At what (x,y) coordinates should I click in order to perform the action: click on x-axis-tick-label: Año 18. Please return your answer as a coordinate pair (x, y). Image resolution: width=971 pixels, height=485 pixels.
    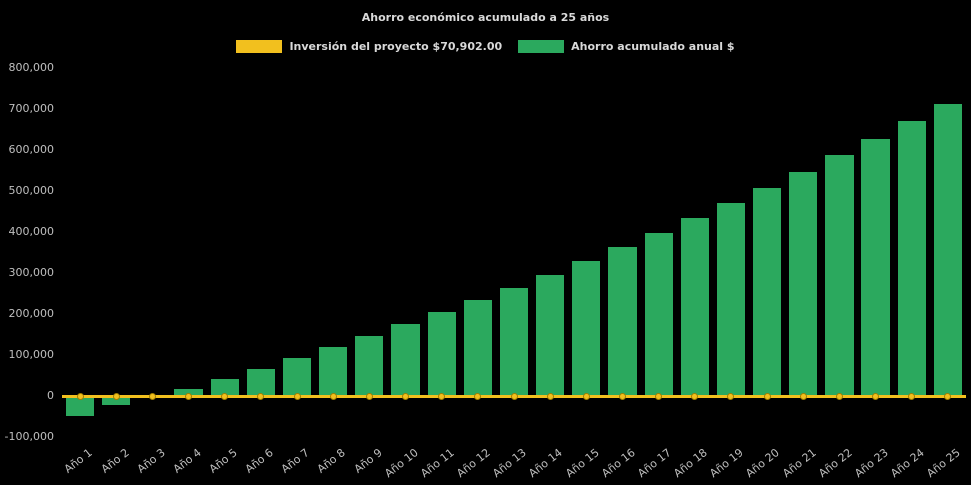
    Looking at the image, I should click on (690, 463).